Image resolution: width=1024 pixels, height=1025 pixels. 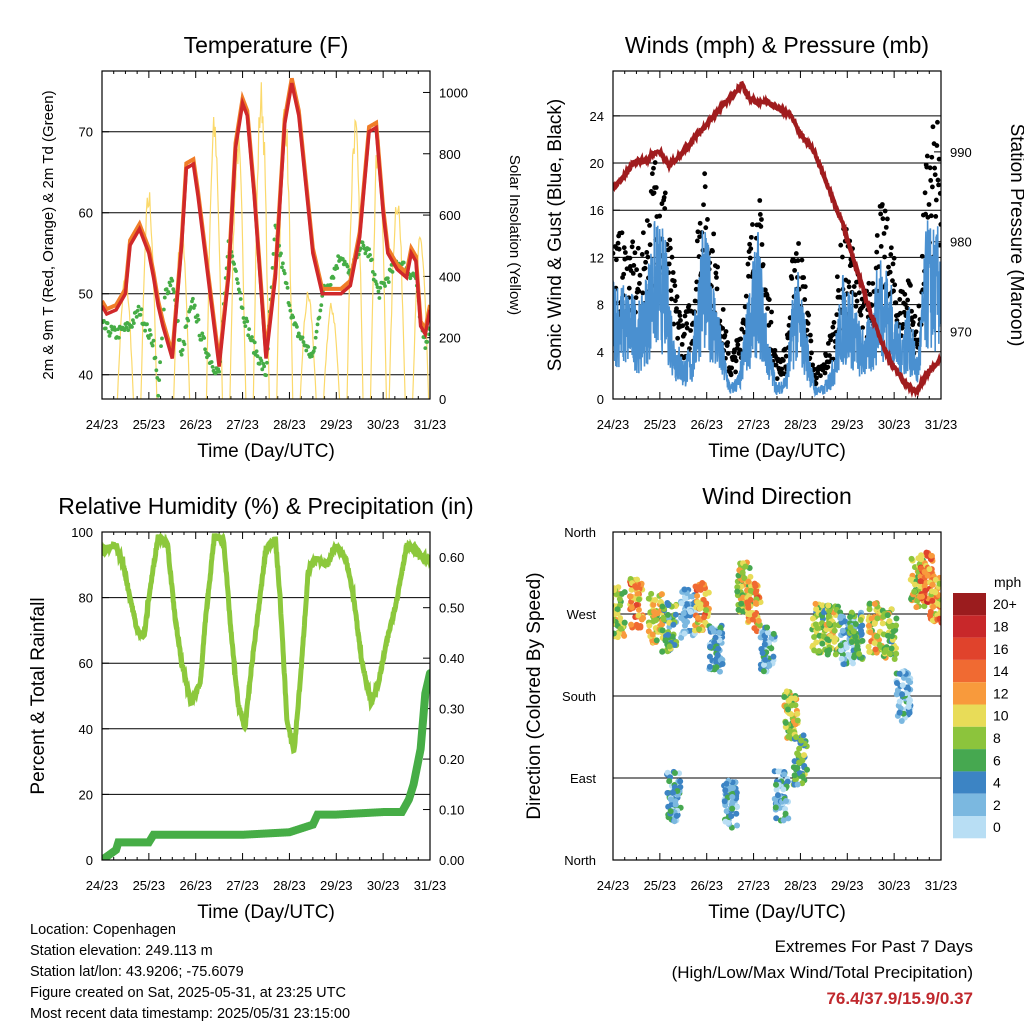 What do you see at coordinates (583, 778) in the screenshot?
I see `y-tick-label: East` at bounding box center [583, 778].